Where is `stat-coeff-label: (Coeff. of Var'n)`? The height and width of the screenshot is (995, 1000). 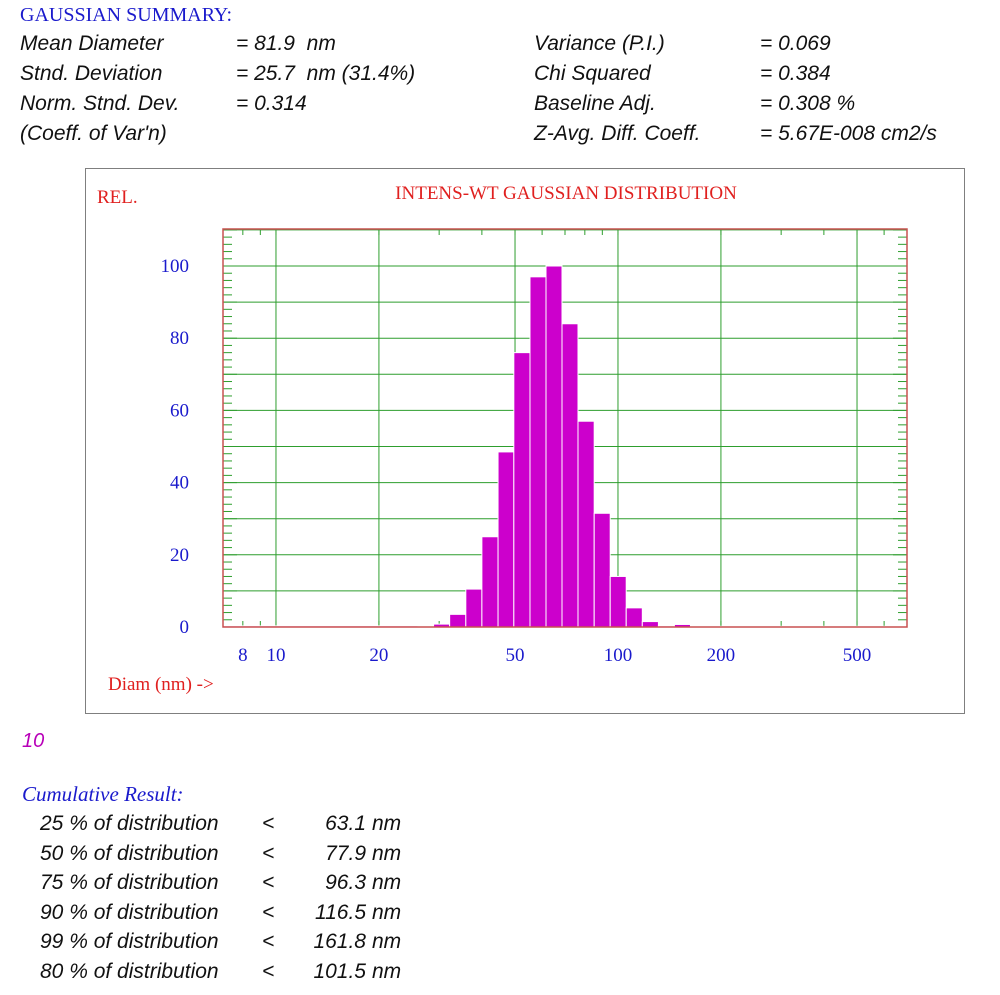 stat-coeff-label: (Coeff. of Var'n) is located at coordinates (93, 133).